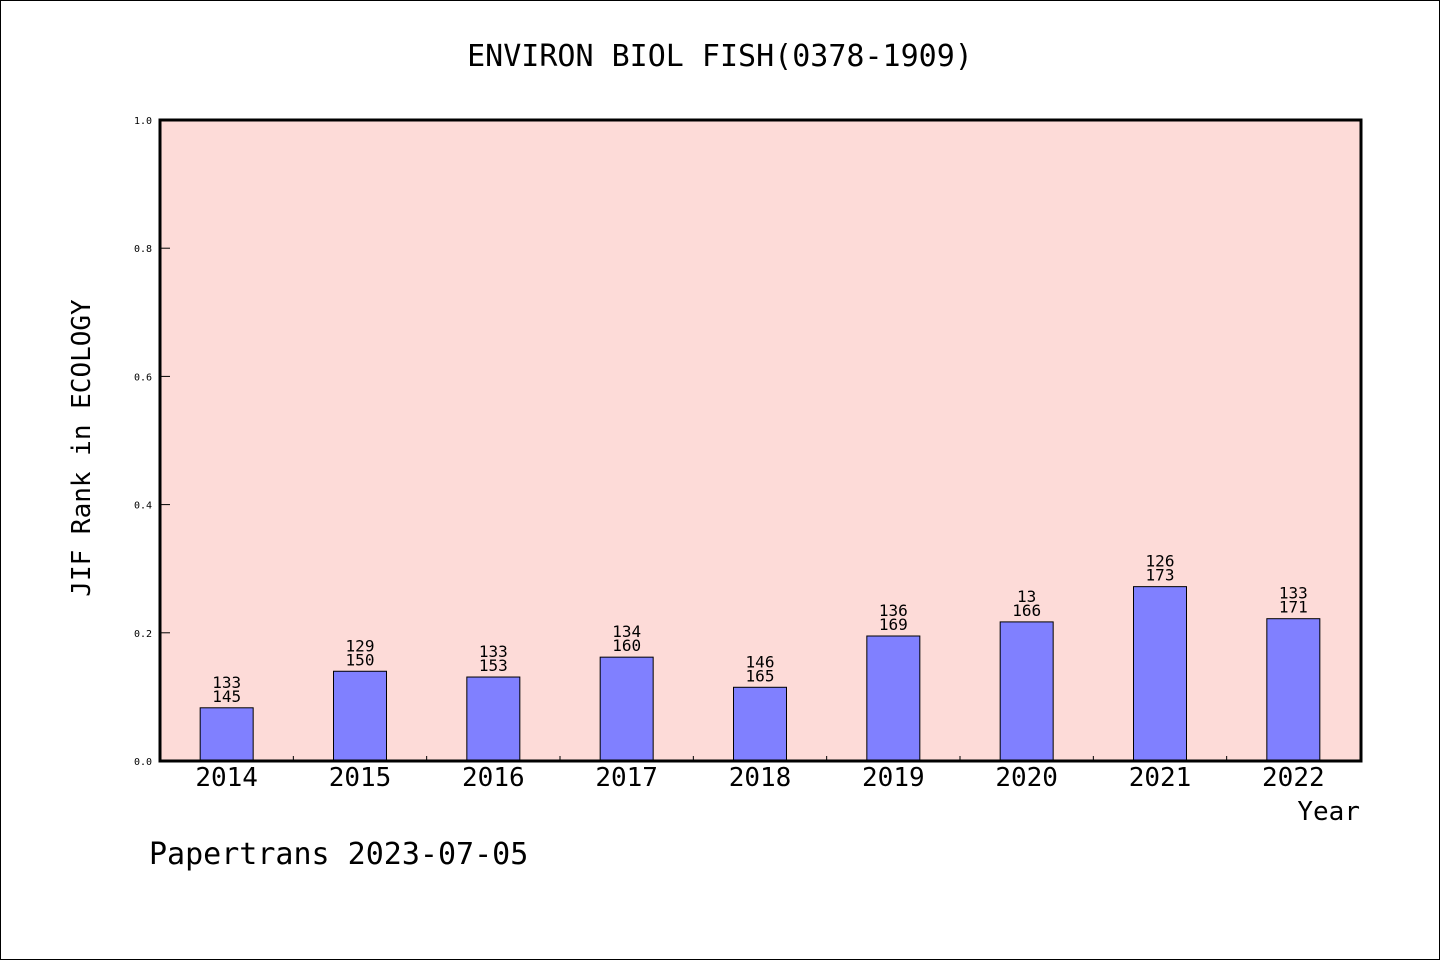  What do you see at coordinates (760, 661) in the screenshot?
I see `bar-label-top-2018: 146` at bounding box center [760, 661].